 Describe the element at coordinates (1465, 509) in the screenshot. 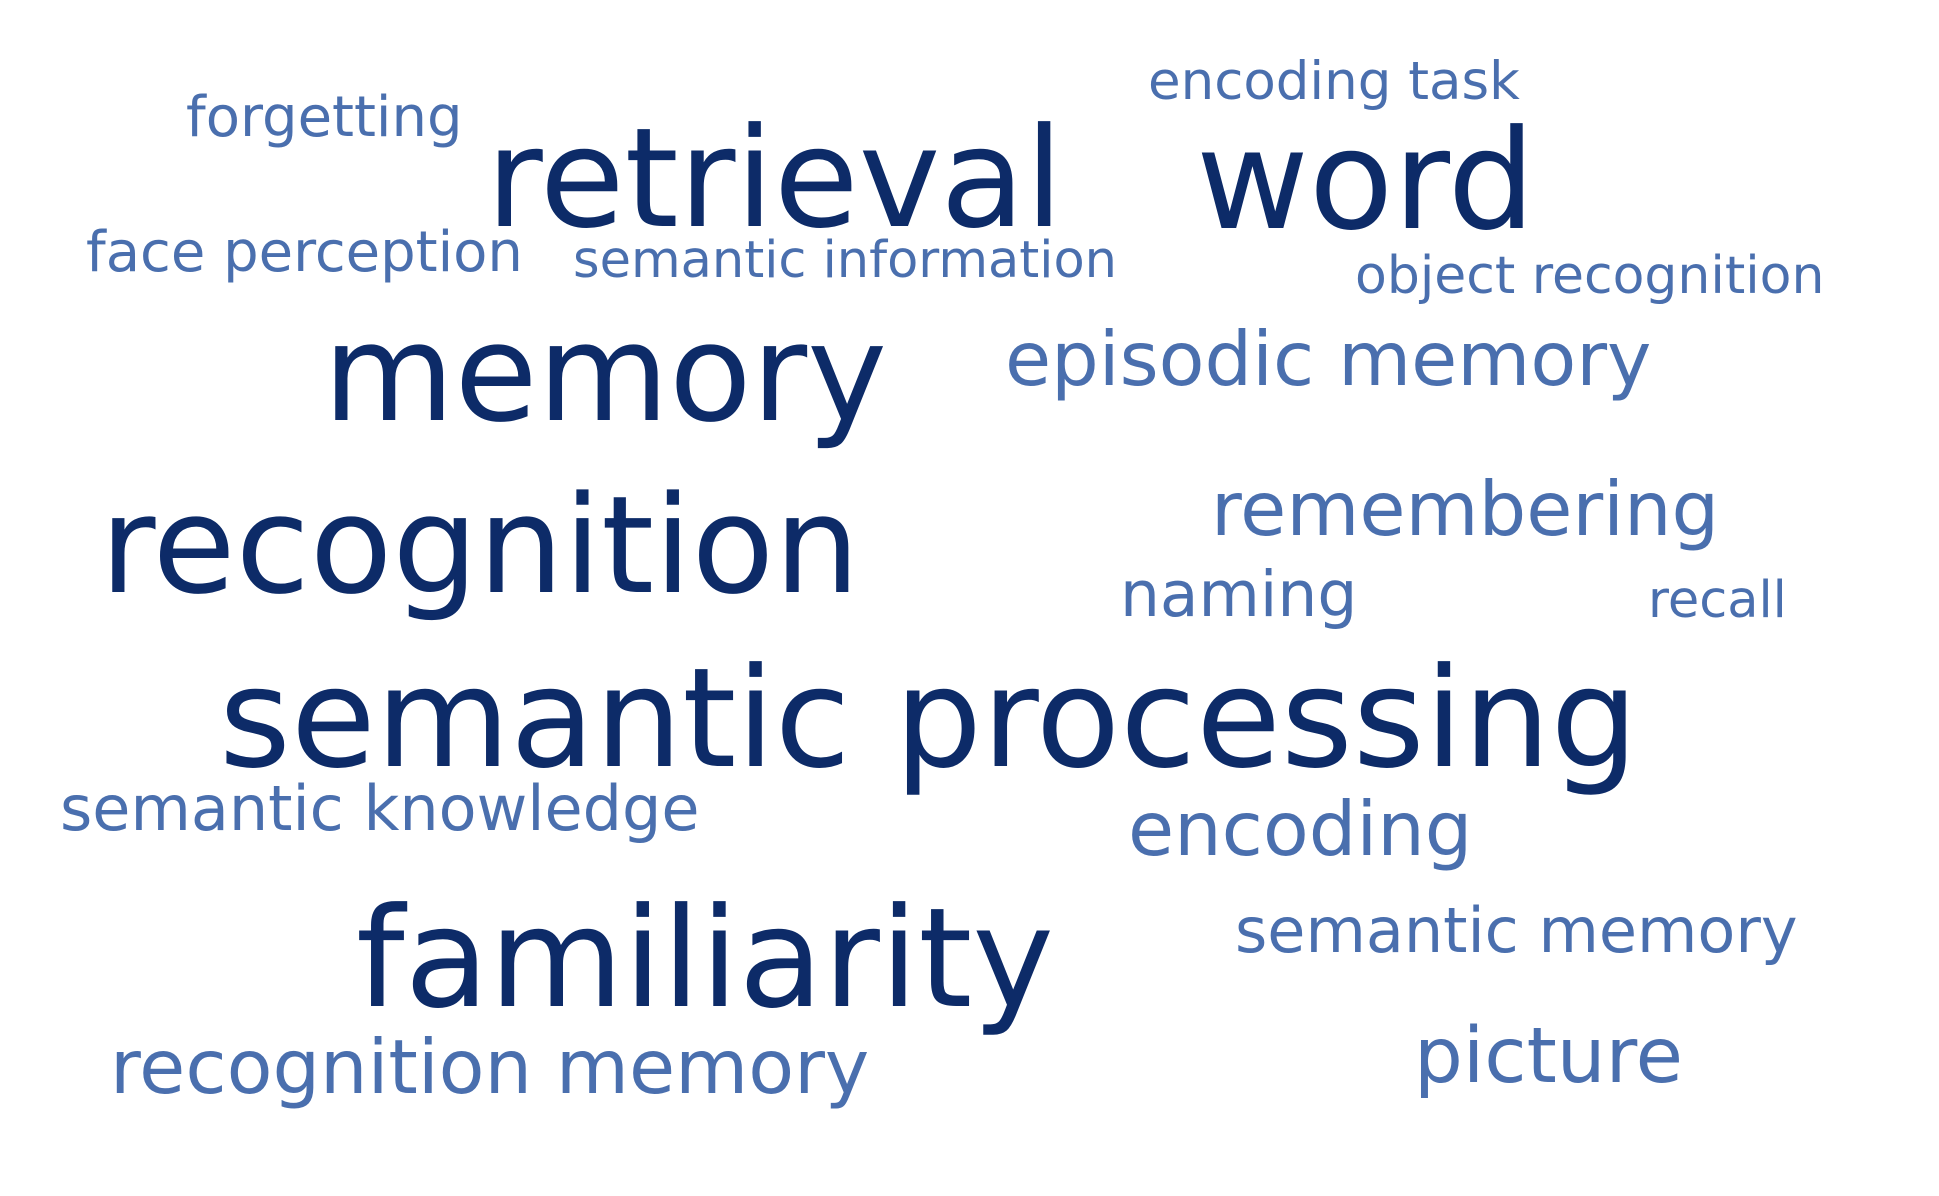

I see `word-remembering: remembering` at that location.